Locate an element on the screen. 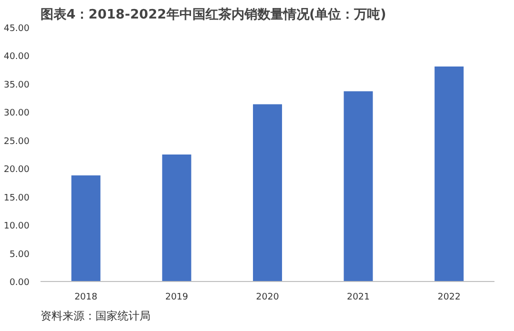 This screenshot has height=331, width=514. x-tick-label: 2019 is located at coordinates (176, 297).